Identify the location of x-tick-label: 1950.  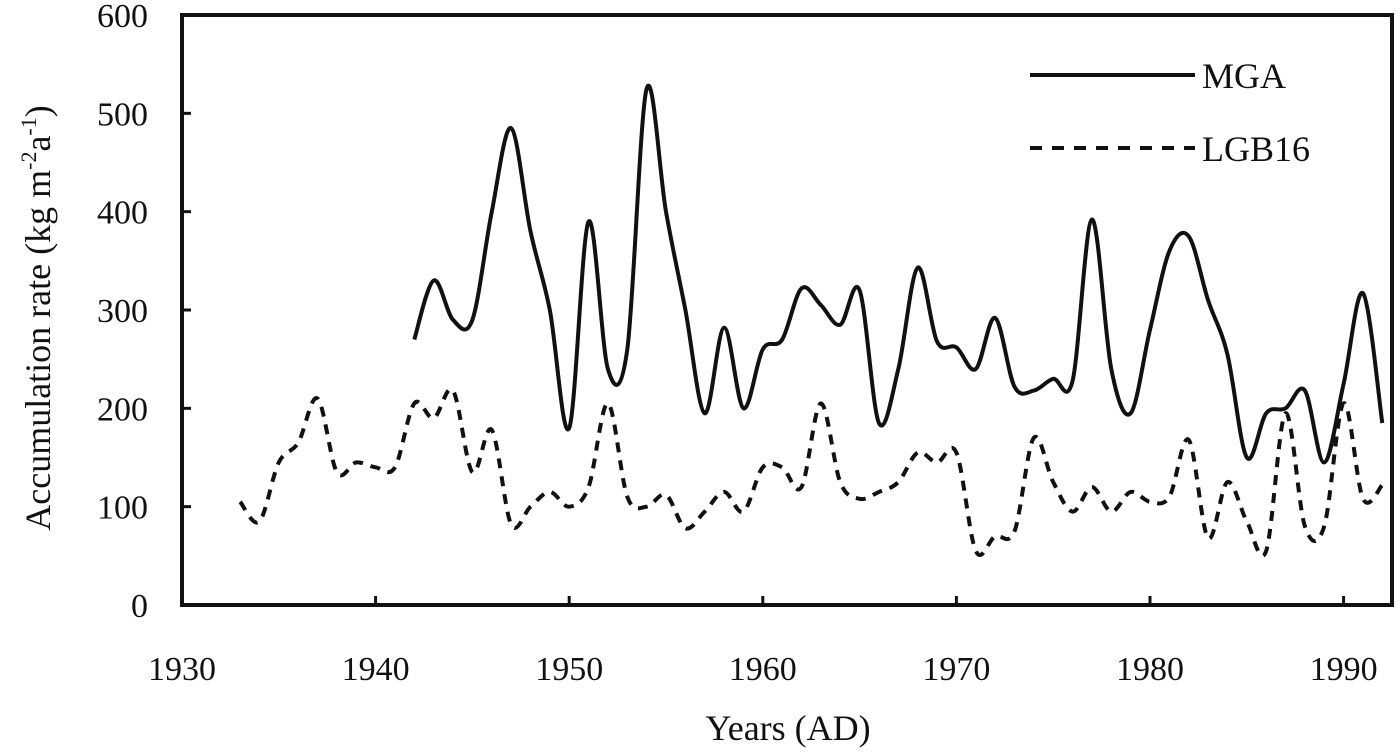
(569, 669).